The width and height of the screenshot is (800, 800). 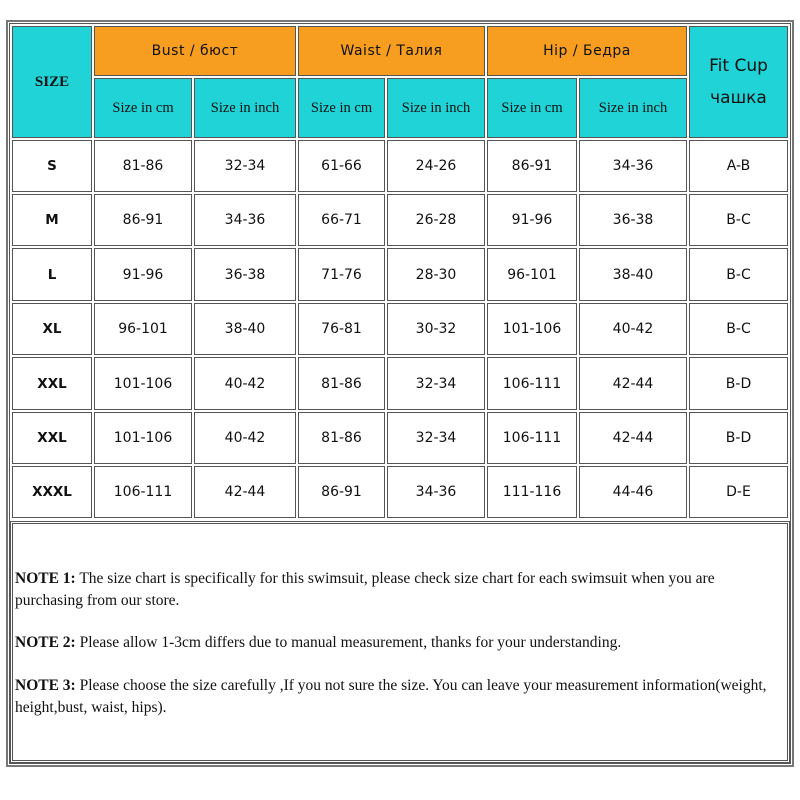 I want to click on waist-cm-cell: 66-71, so click(x=341, y=220).